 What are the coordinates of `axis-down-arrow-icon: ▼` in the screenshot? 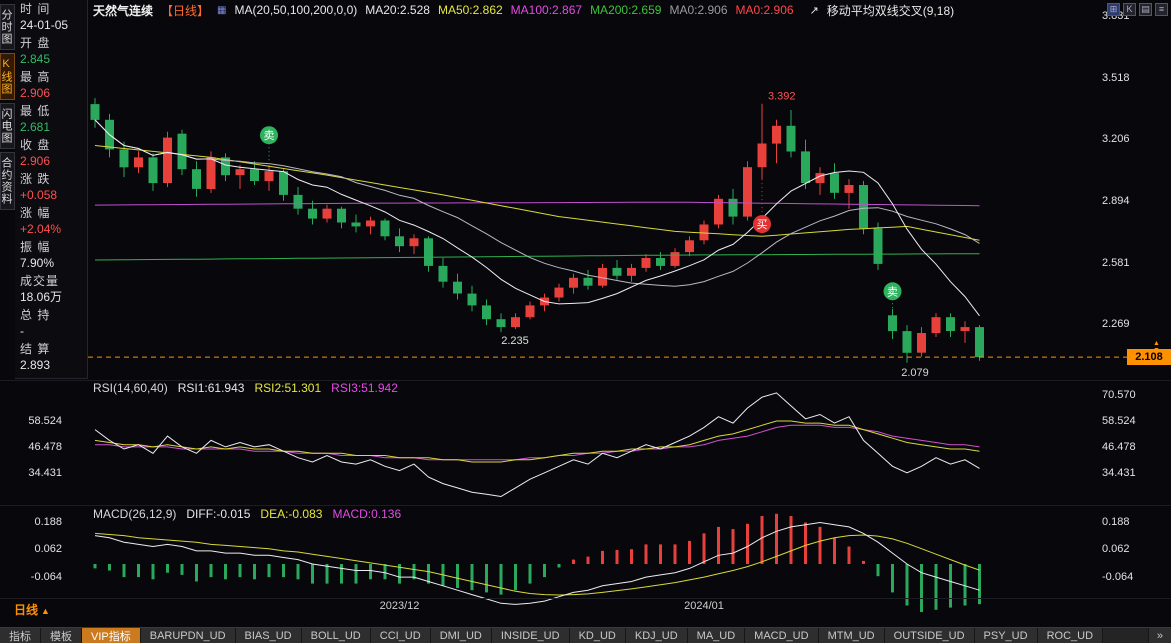 It's located at (1156, 350).